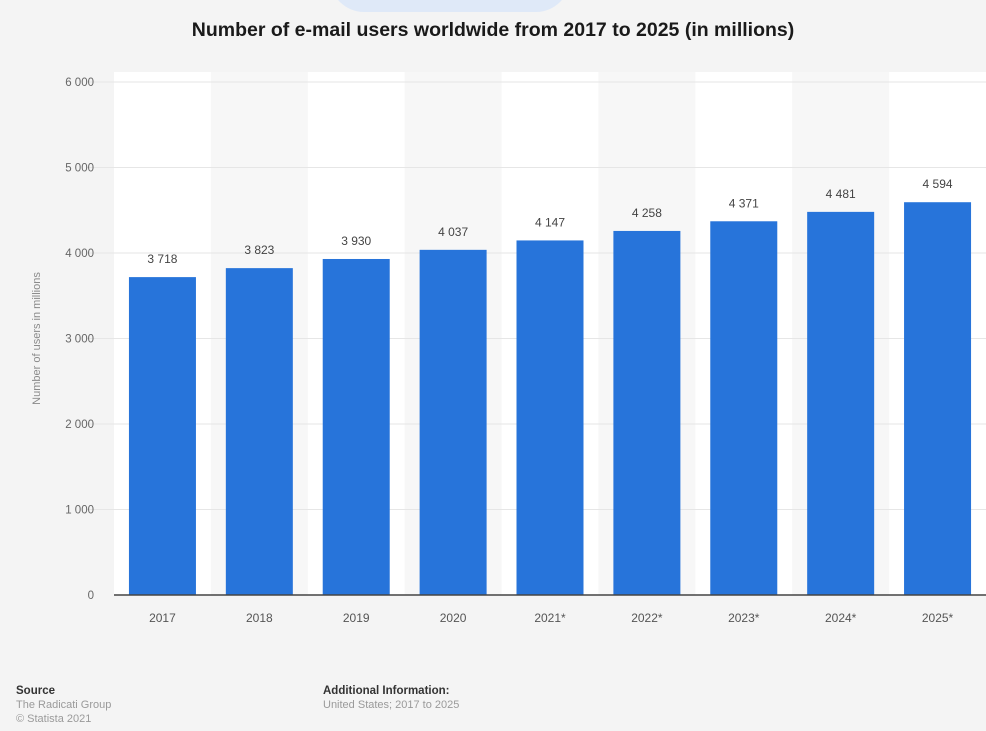  I want to click on bar-value-label: 4 481, so click(841, 194).